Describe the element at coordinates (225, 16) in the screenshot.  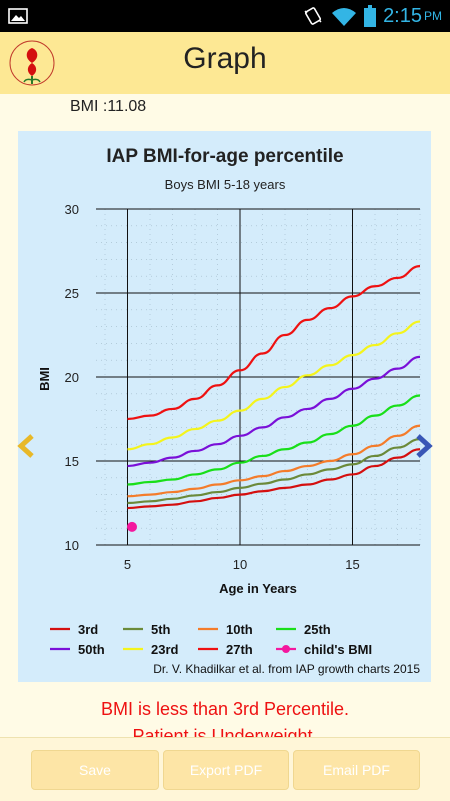
I see `status-bar: 2:15 PM` at that location.